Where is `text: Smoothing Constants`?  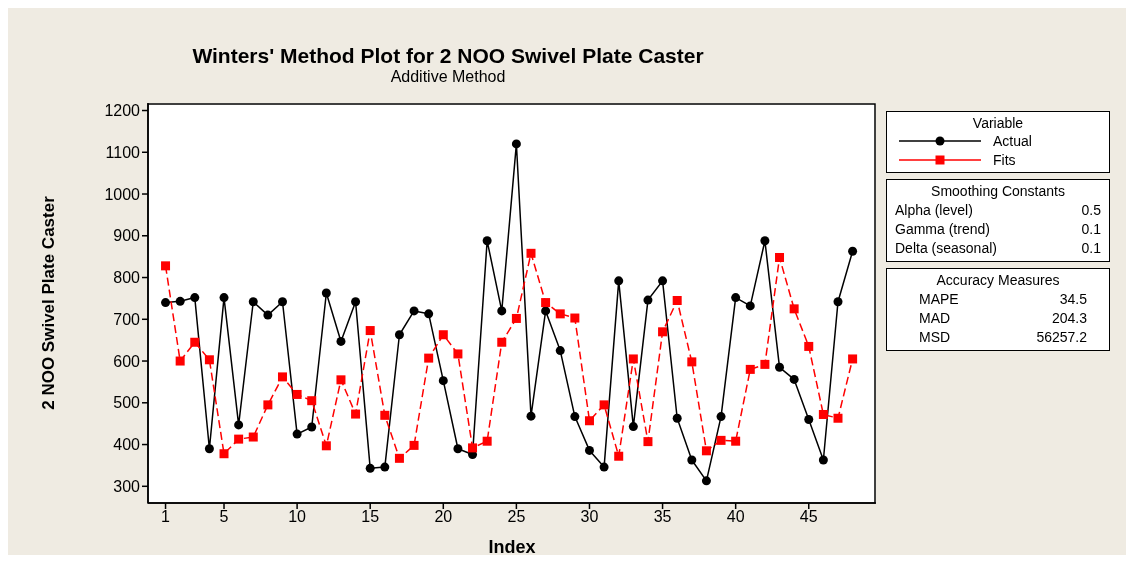 text: Smoothing Constants is located at coordinates (998, 191).